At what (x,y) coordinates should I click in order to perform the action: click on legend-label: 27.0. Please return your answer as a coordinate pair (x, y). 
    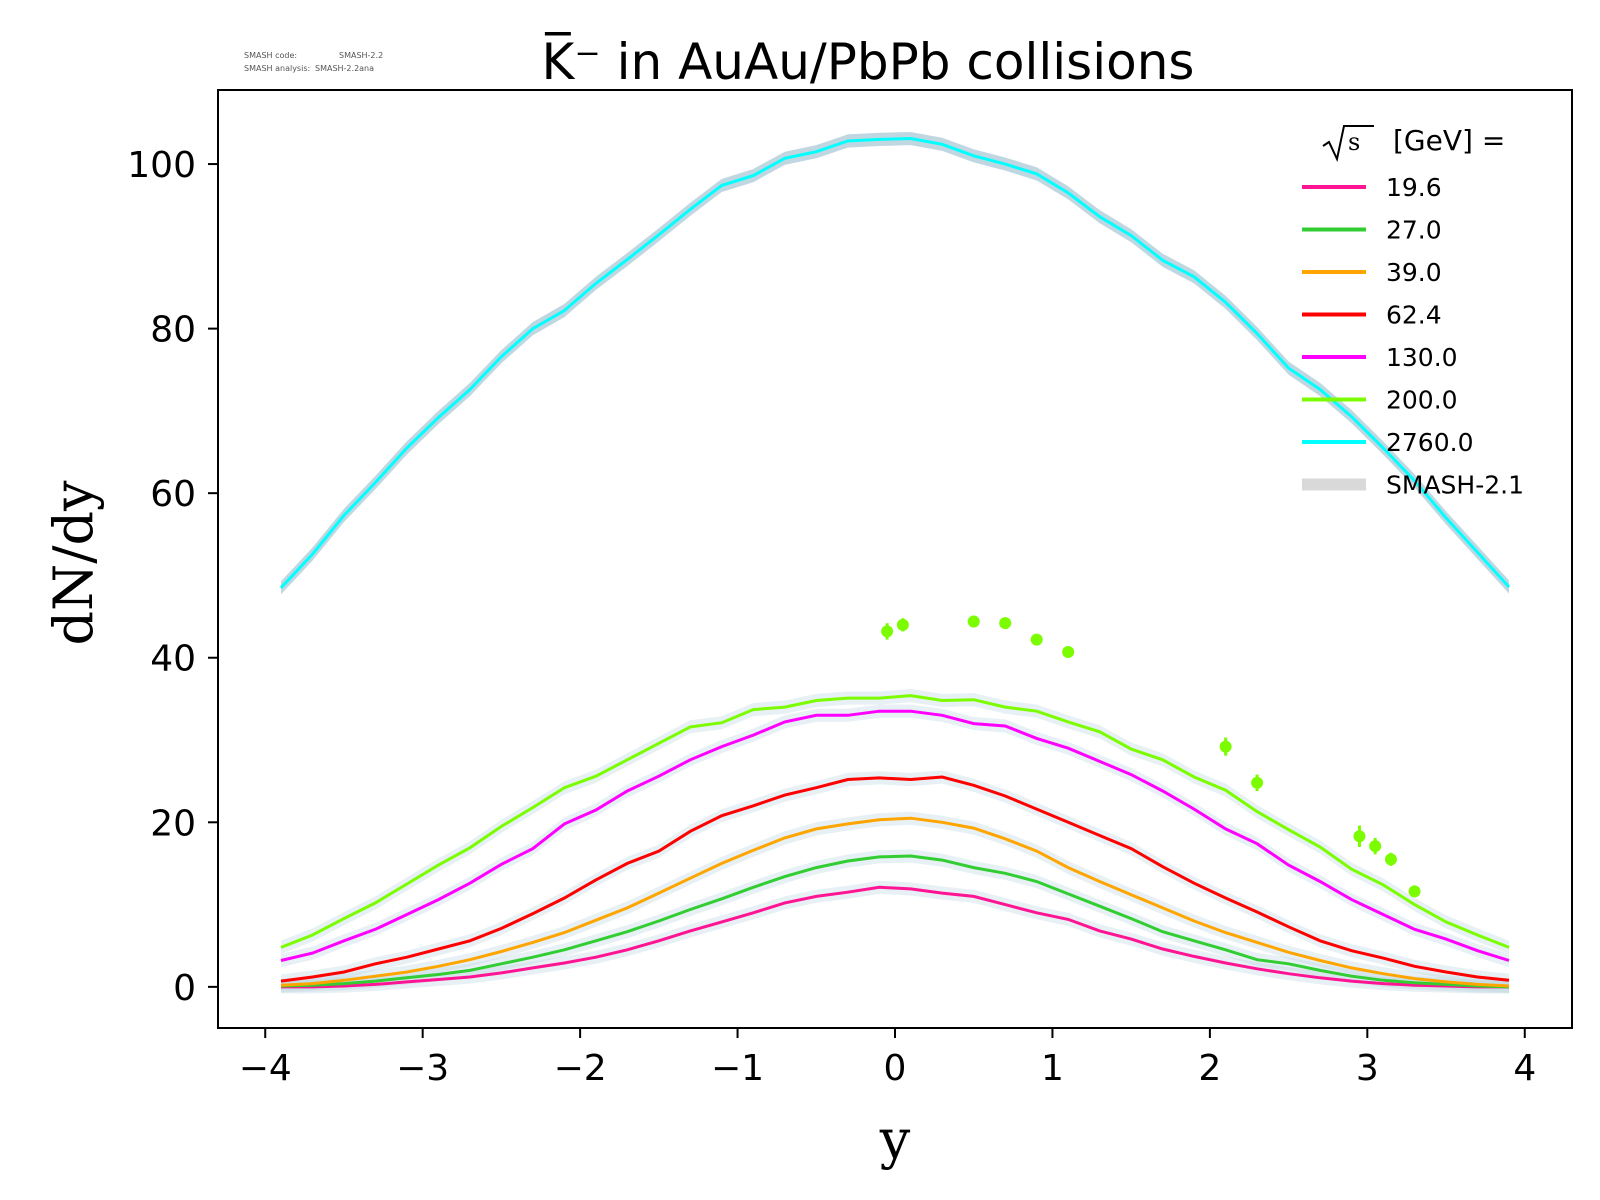
    Looking at the image, I should click on (1414, 230).